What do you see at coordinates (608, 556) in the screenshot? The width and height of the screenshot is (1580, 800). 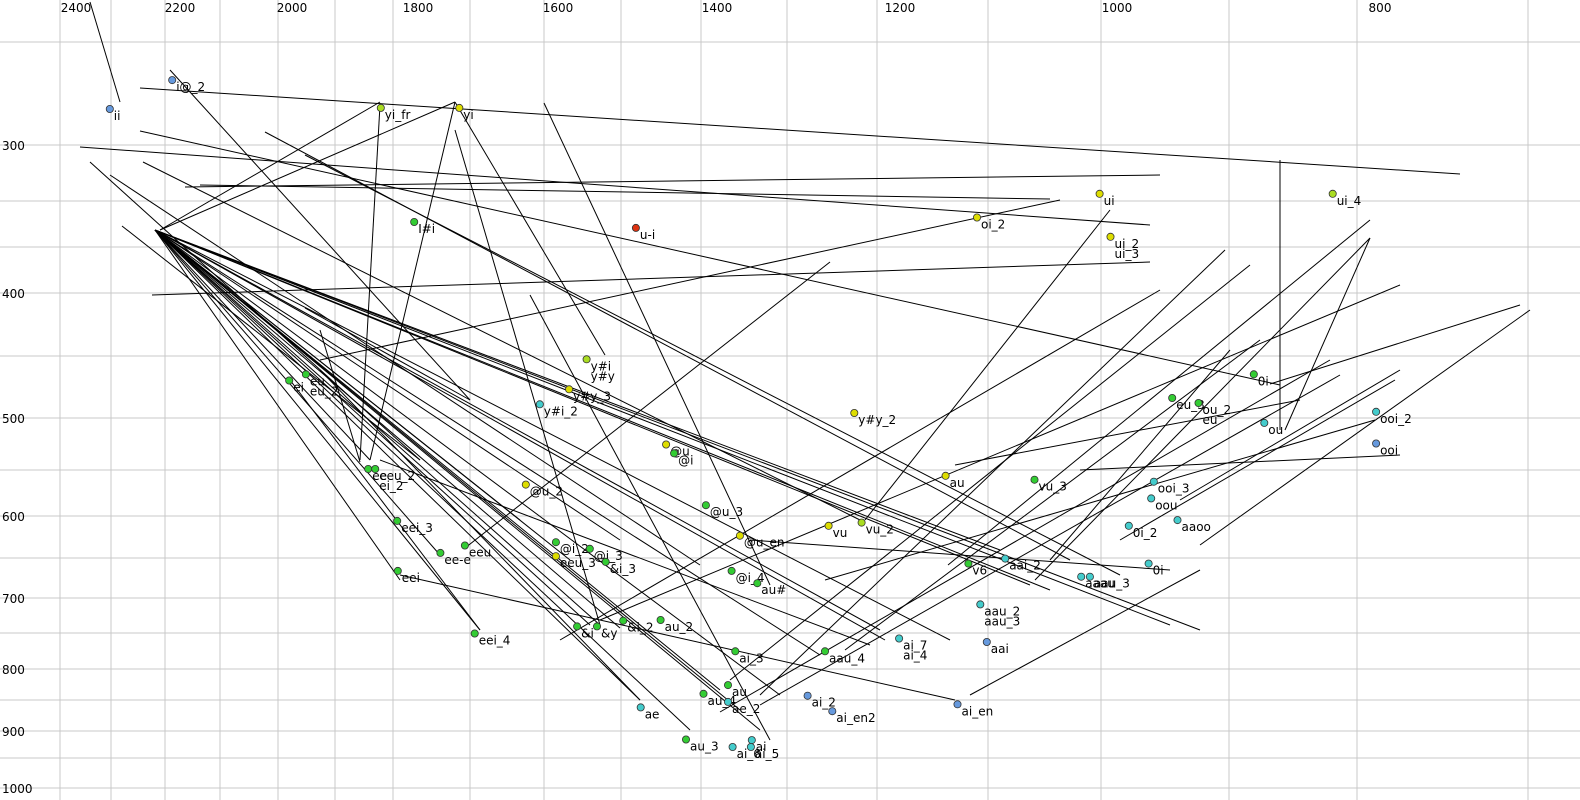 I see `data-label: @i_3` at bounding box center [608, 556].